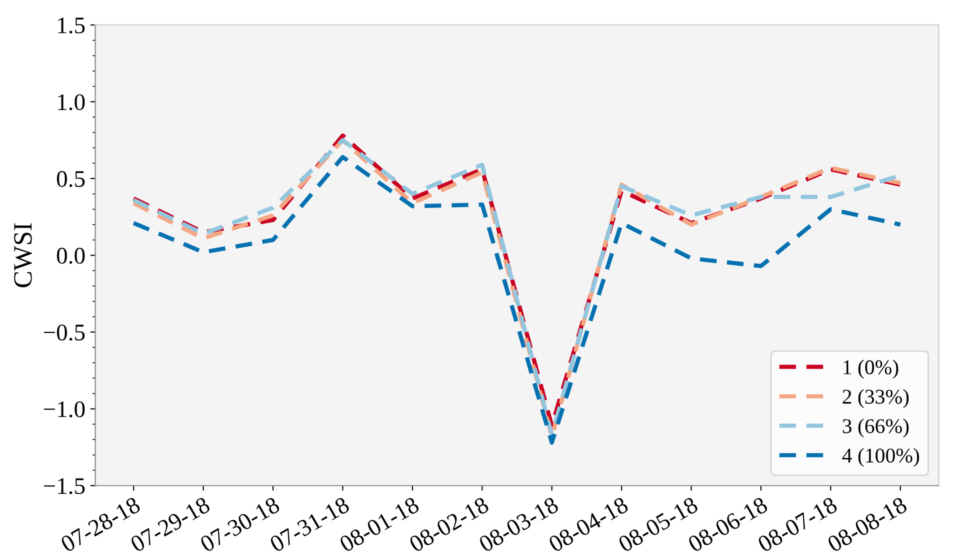 The width and height of the screenshot is (953, 555). What do you see at coordinates (64, 486) in the screenshot?
I see `y-tick-label: −1.5` at bounding box center [64, 486].